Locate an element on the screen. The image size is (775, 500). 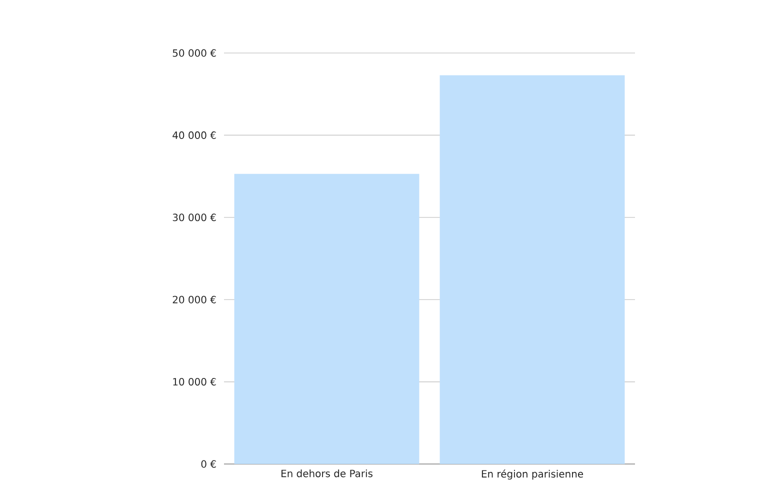
x-tick-label: En région parisienne is located at coordinates (533, 475).